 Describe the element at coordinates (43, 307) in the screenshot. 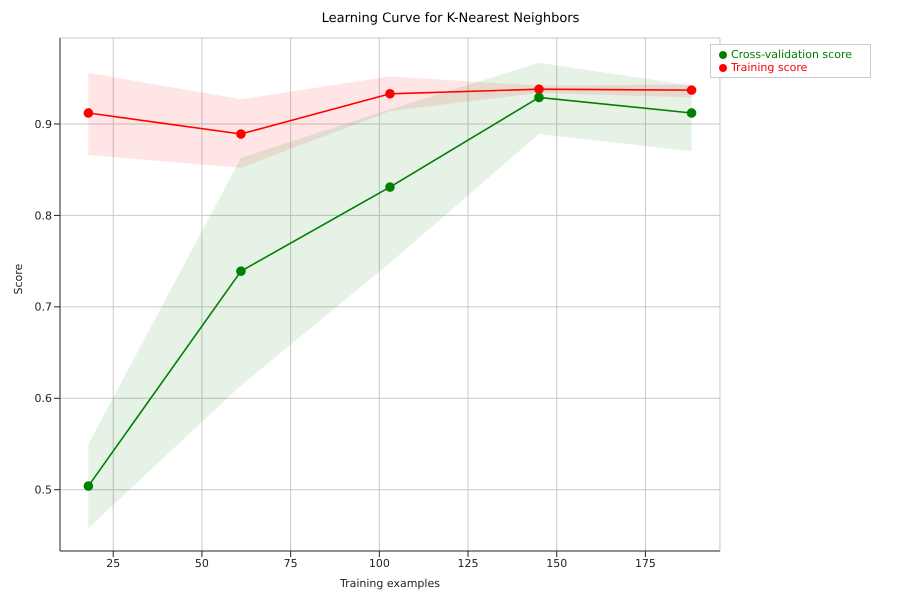

I see `y-tick-label: 0.7` at that location.